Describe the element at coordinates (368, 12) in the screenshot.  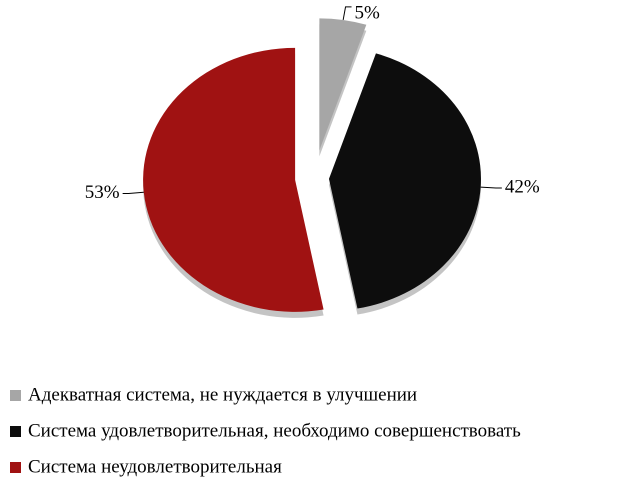
I see `data-label: 5%` at that location.